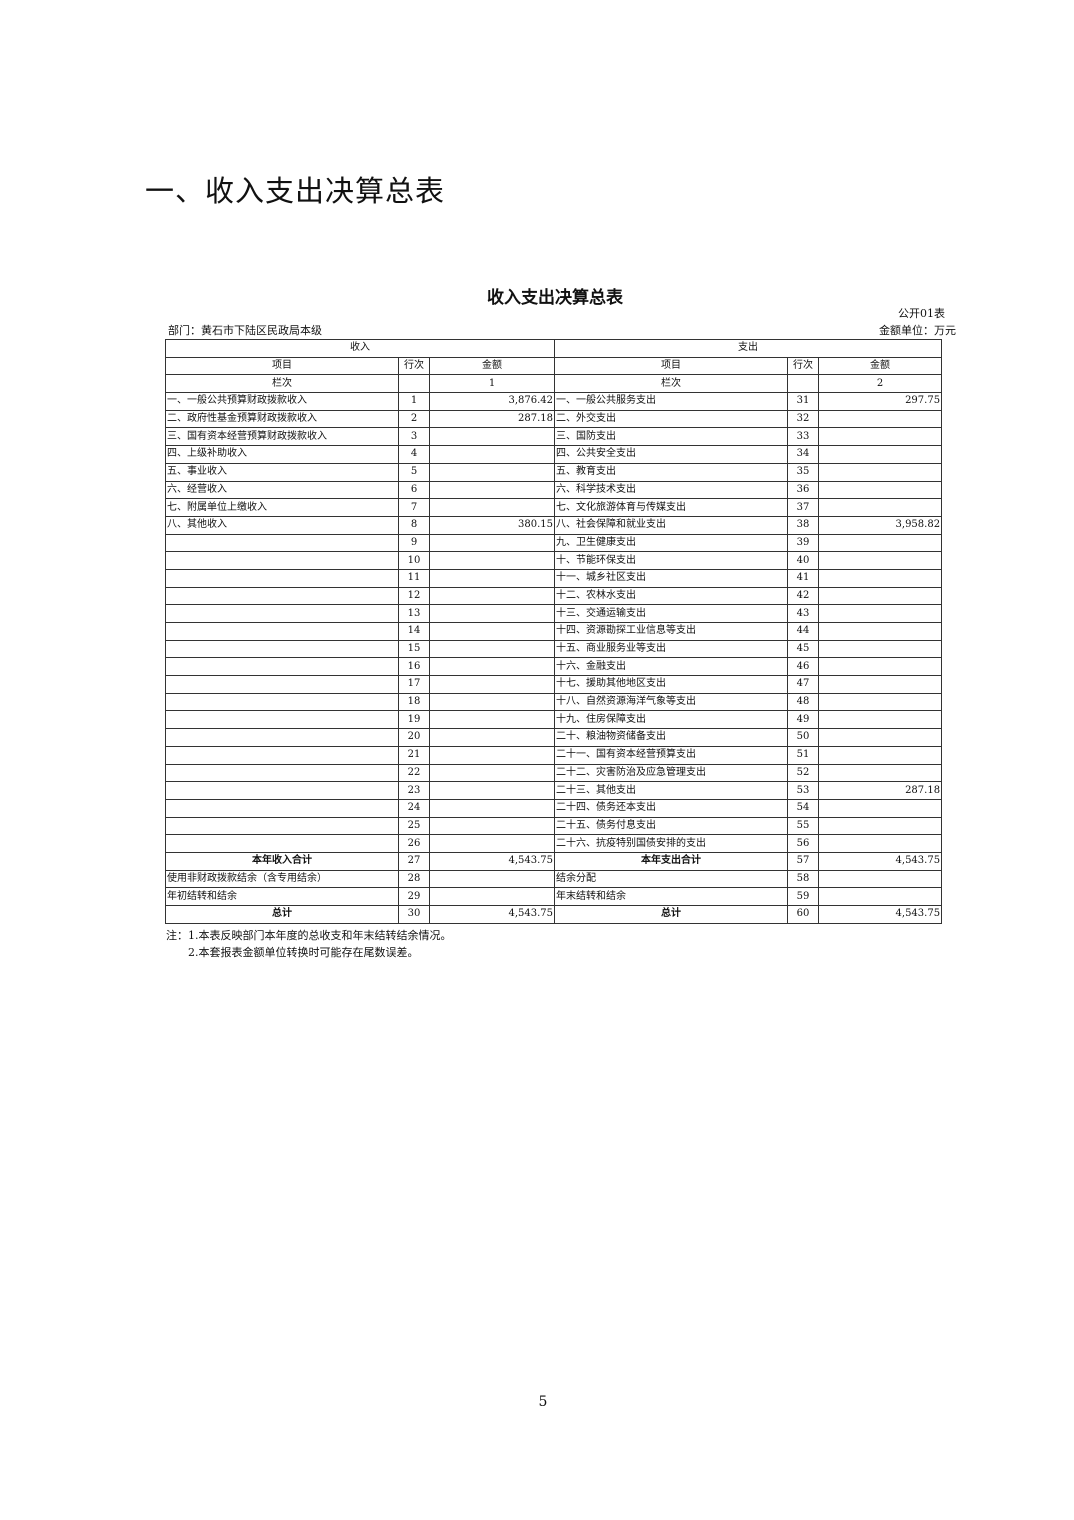 This screenshot has width=1074, height=1520. What do you see at coordinates (282, 472) in the screenshot?
I see `income-item-cell: 五、事业收入` at bounding box center [282, 472].